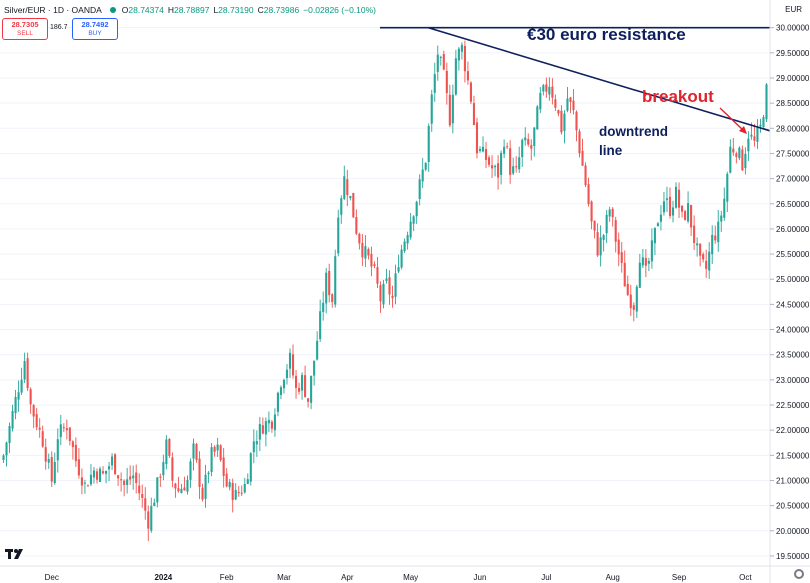 The width and height of the screenshot is (810, 583). Describe the element at coordinates (613, 577) in the screenshot. I see `x-tick-label: Aug` at that location.